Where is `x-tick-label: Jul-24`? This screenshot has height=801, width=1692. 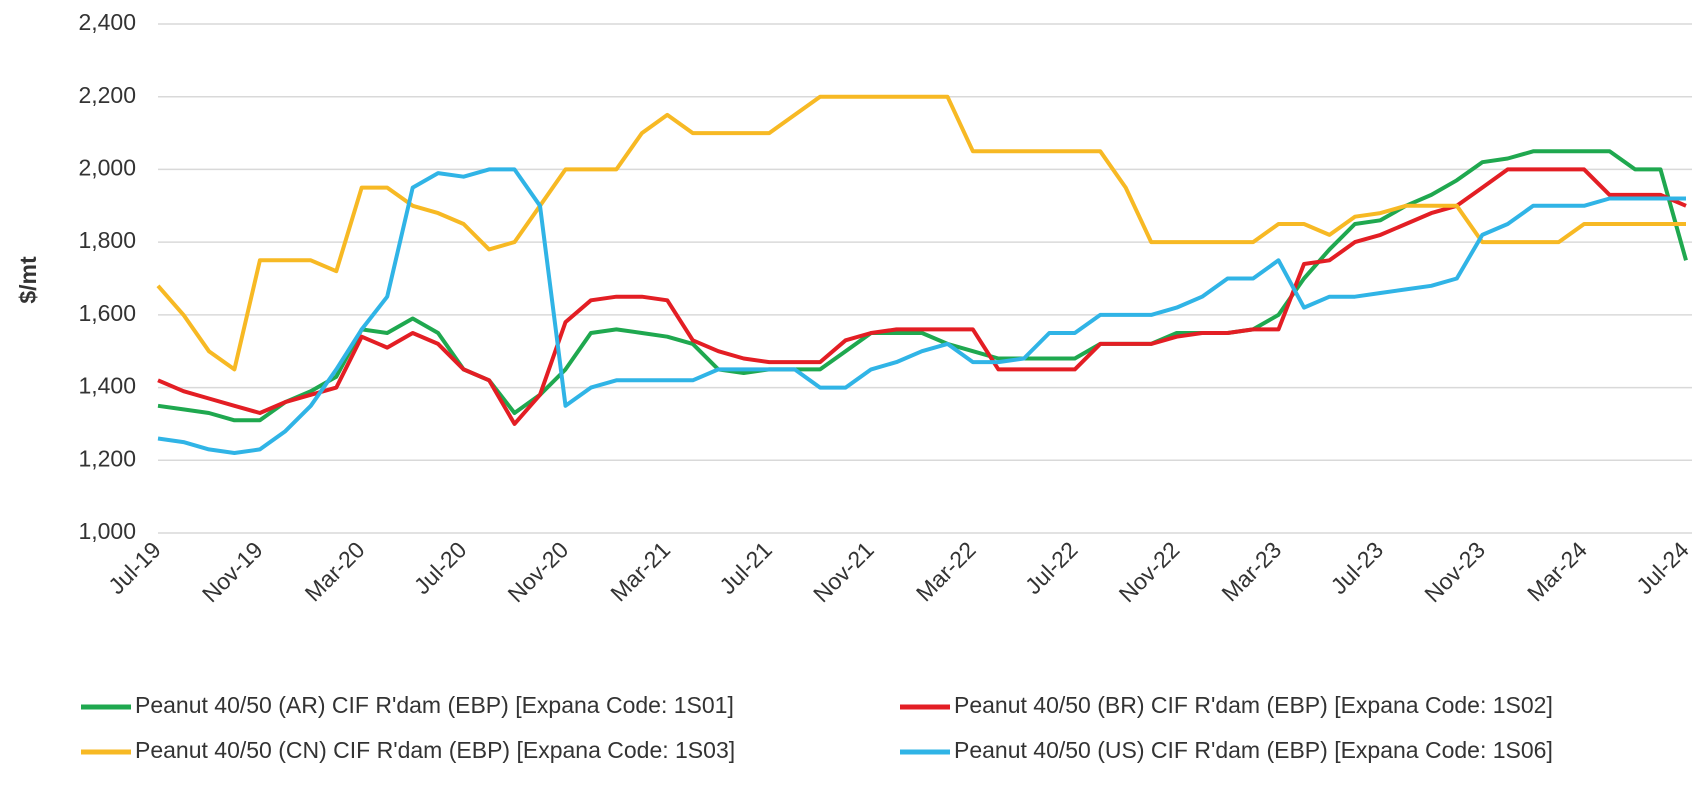 x-tick-label: Jul-24 is located at coordinates (1661, 567).